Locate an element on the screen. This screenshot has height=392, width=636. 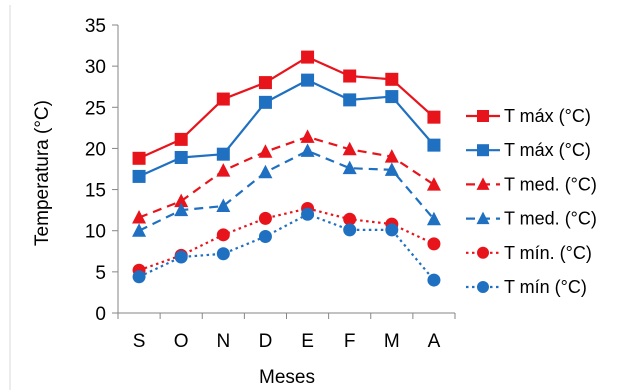
y-tick-label: 15 is located at coordinates (95, 191).